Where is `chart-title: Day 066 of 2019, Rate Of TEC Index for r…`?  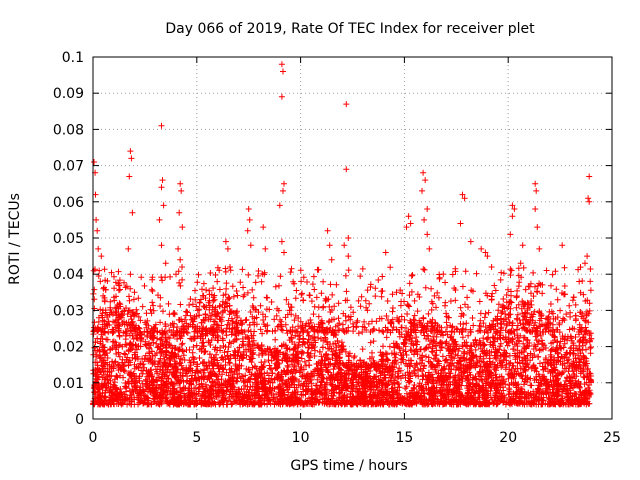
chart-title: Day 066 of 2019, Rate Of TEC Index for r… is located at coordinates (350, 29).